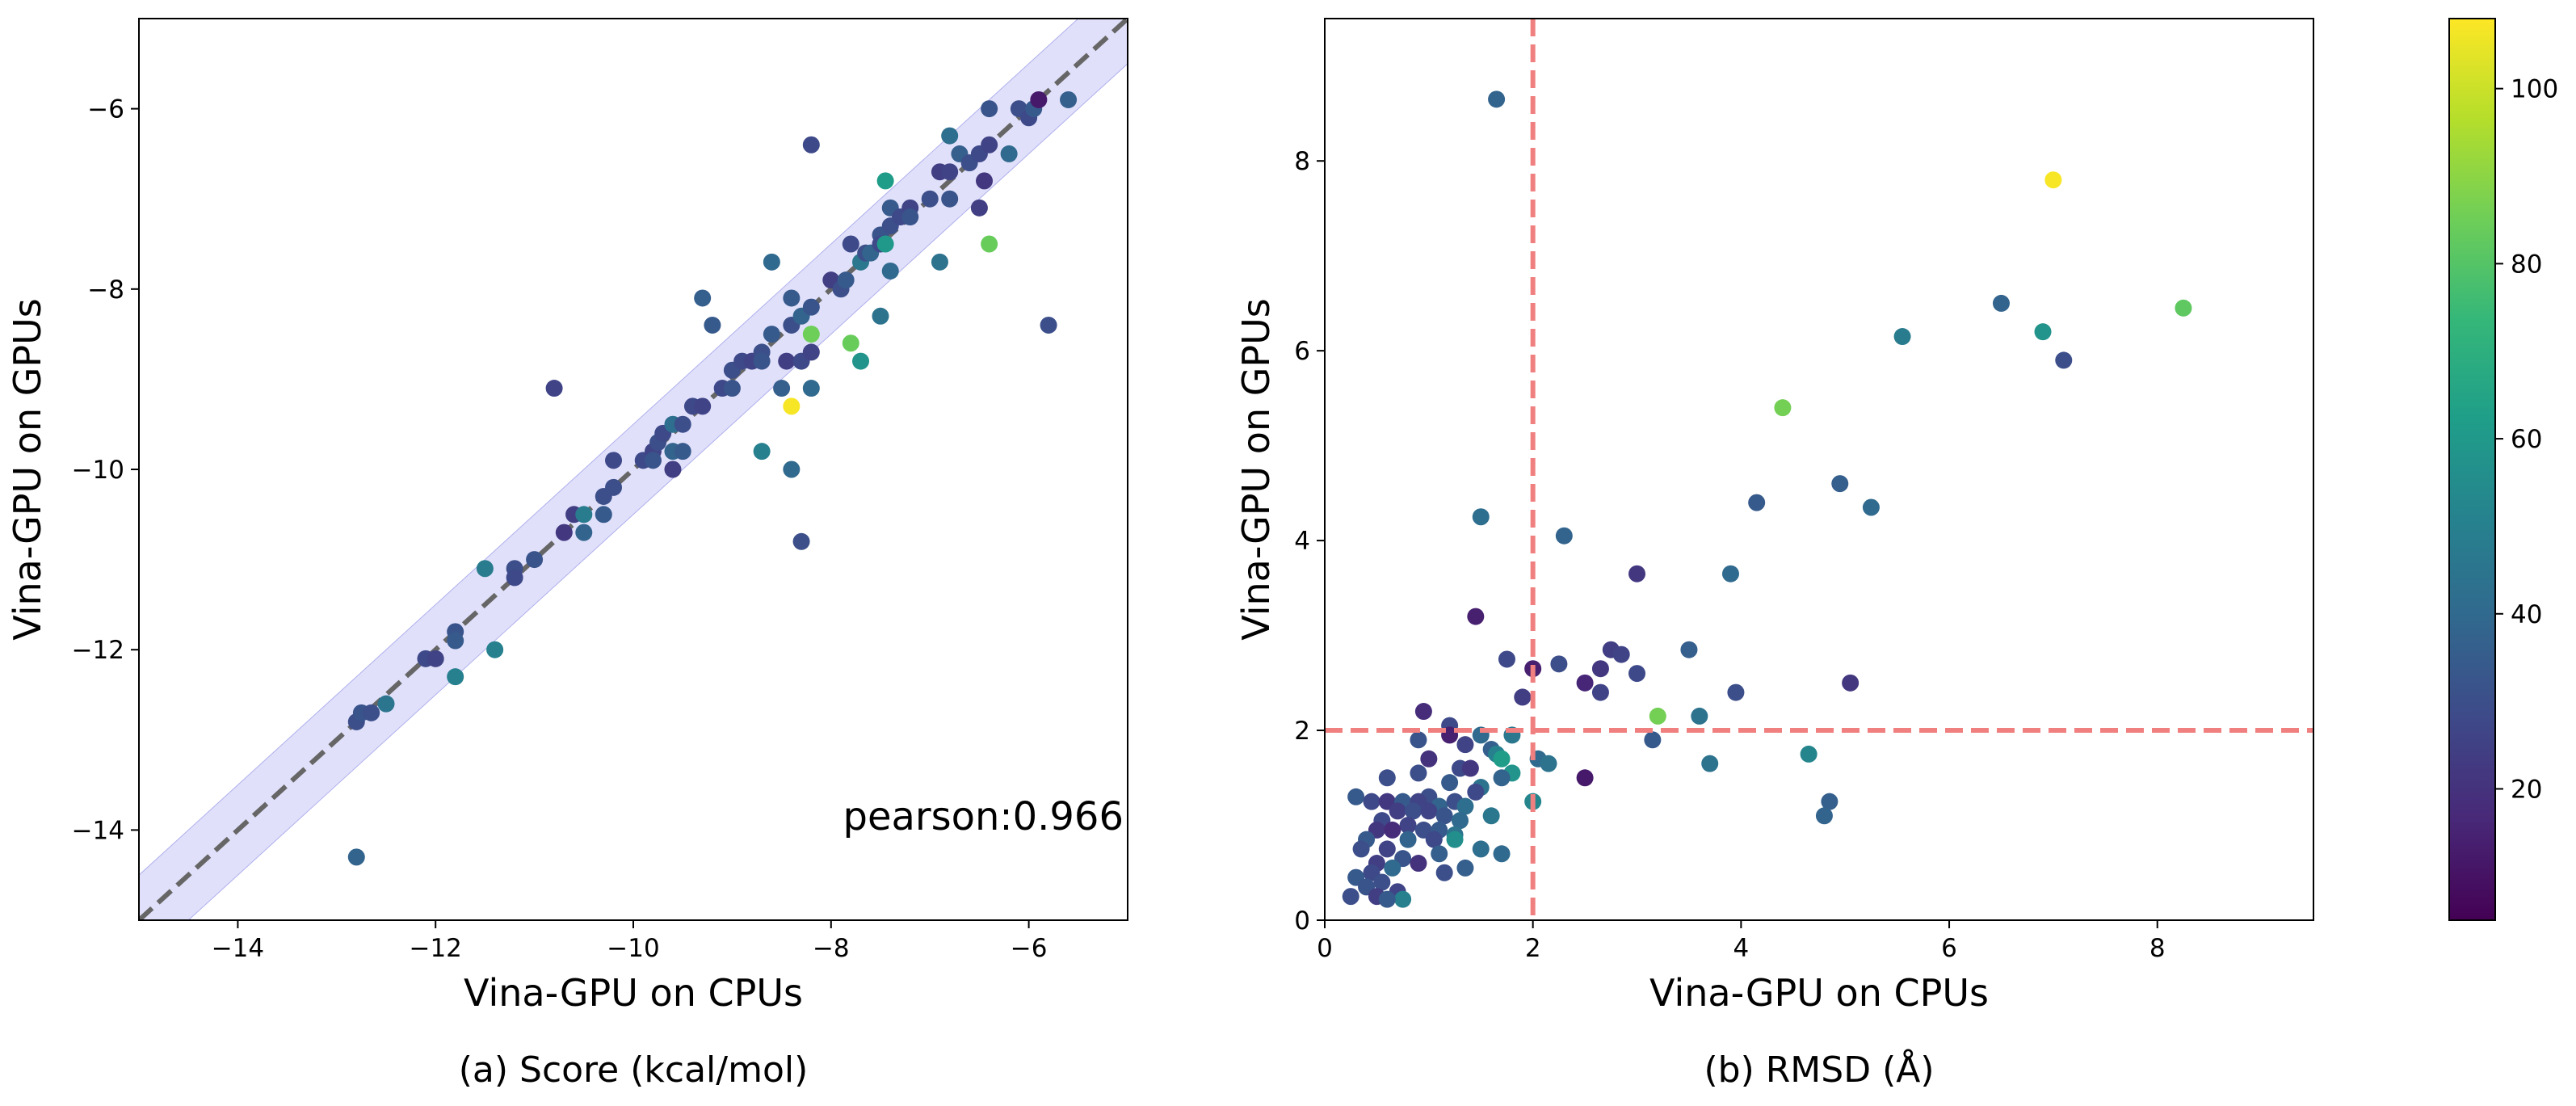 Image resolution: width=2576 pixels, height=1106 pixels. I want to click on y-tick-label: −14, so click(98, 830).